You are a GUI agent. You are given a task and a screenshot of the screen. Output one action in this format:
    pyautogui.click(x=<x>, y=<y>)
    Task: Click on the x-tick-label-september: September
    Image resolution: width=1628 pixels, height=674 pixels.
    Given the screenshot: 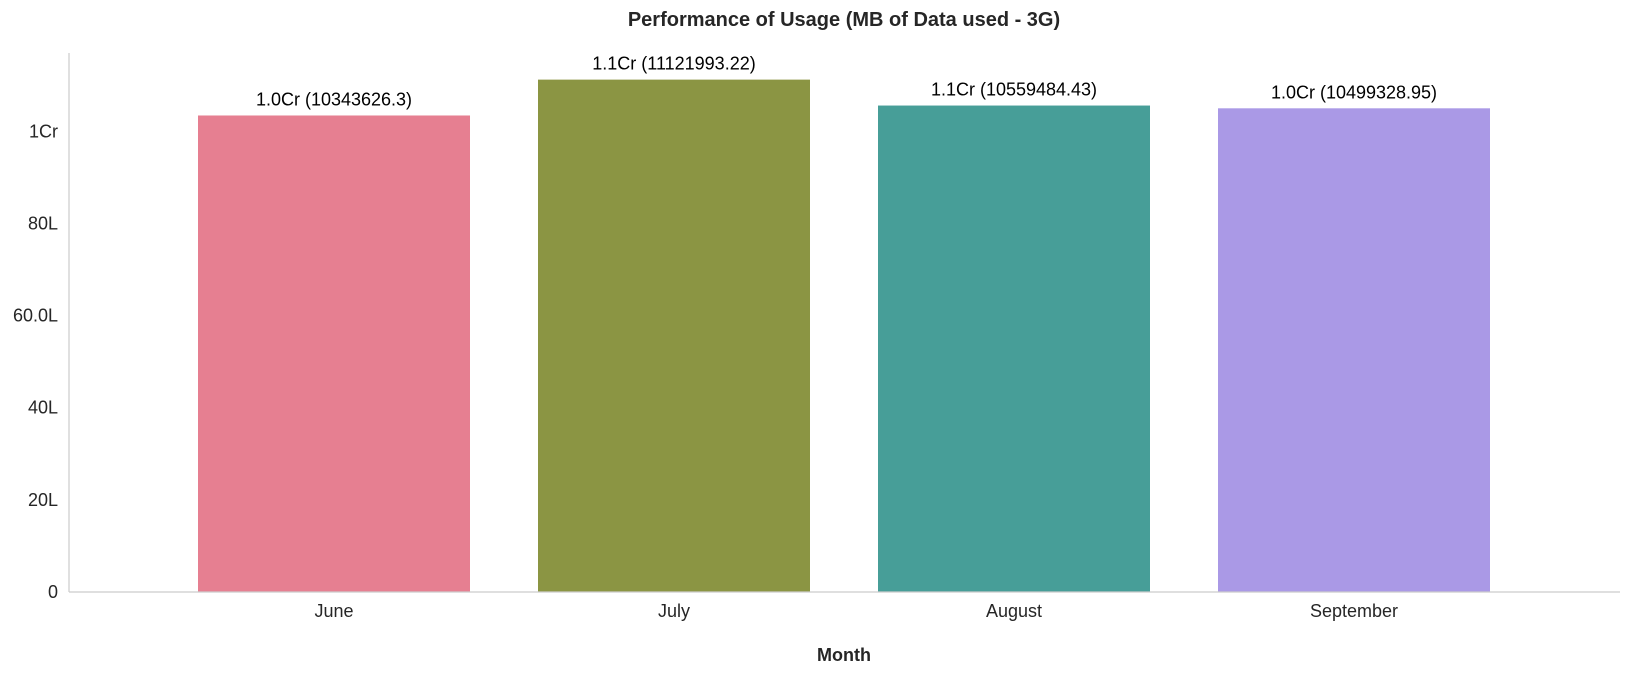 What is the action you would take?
    pyautogui.click(x=1354, y=611)
    